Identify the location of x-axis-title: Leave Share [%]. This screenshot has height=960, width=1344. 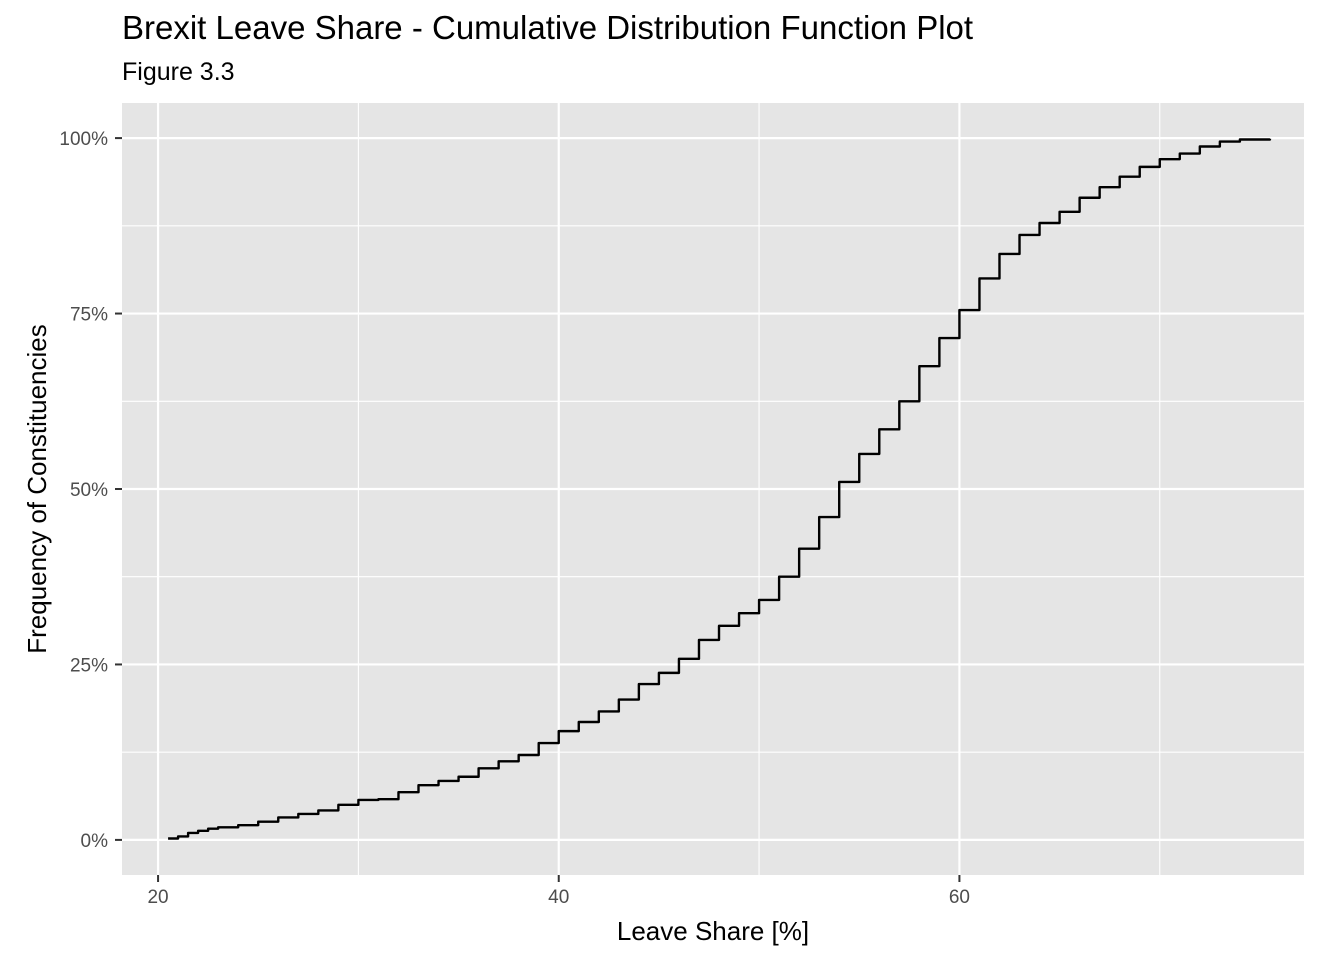
(713, 931).